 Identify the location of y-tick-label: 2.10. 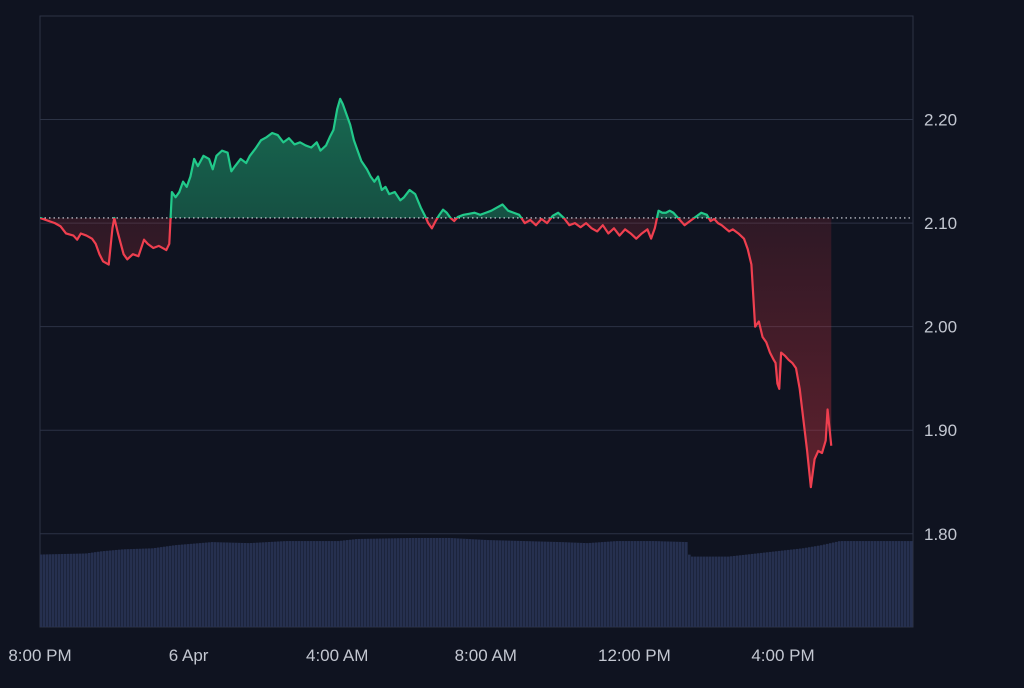
(940, 223).